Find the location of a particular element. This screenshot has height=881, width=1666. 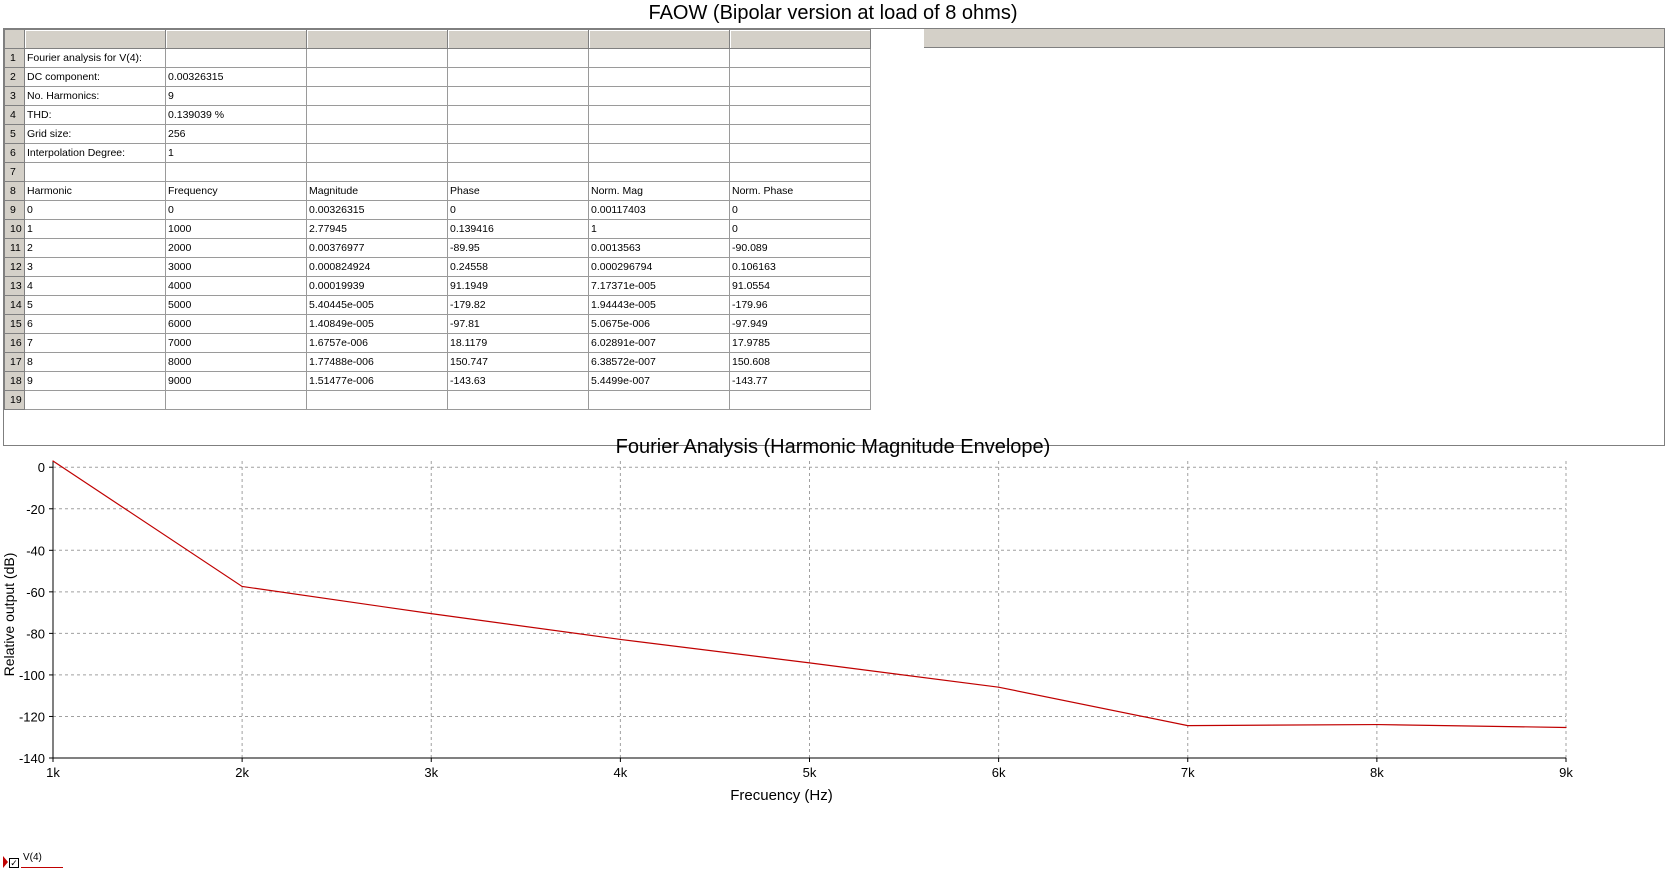

row-header: 19 is located at coordinates (14, 400).